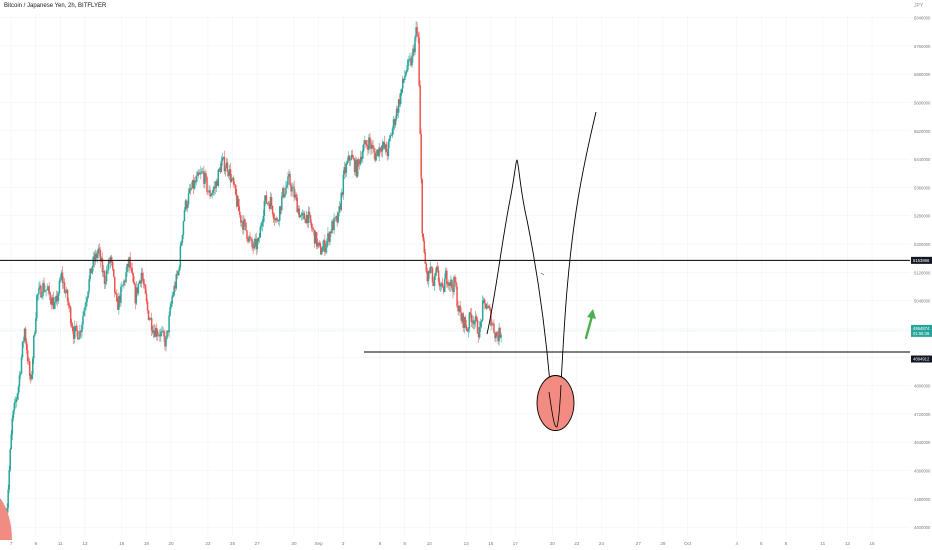  I want to click on red-partial-circle, so click(6, 519).